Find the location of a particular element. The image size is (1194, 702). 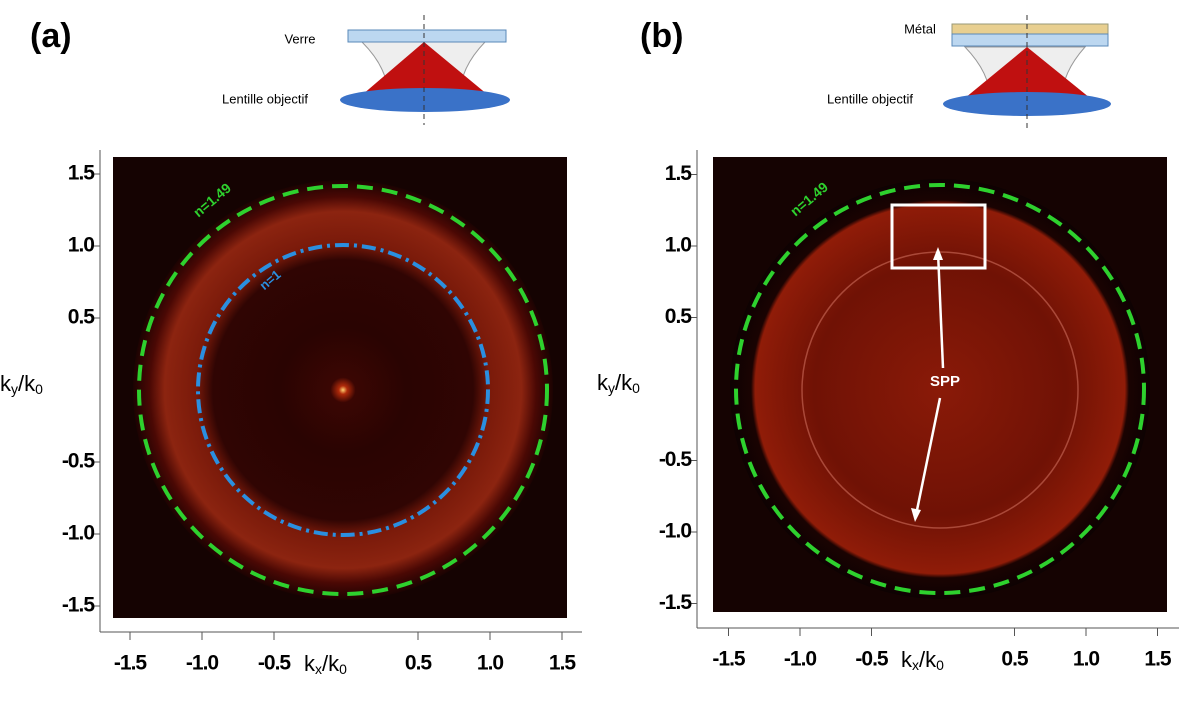

schematic-label: Métal is located at coordinates (920, 28).